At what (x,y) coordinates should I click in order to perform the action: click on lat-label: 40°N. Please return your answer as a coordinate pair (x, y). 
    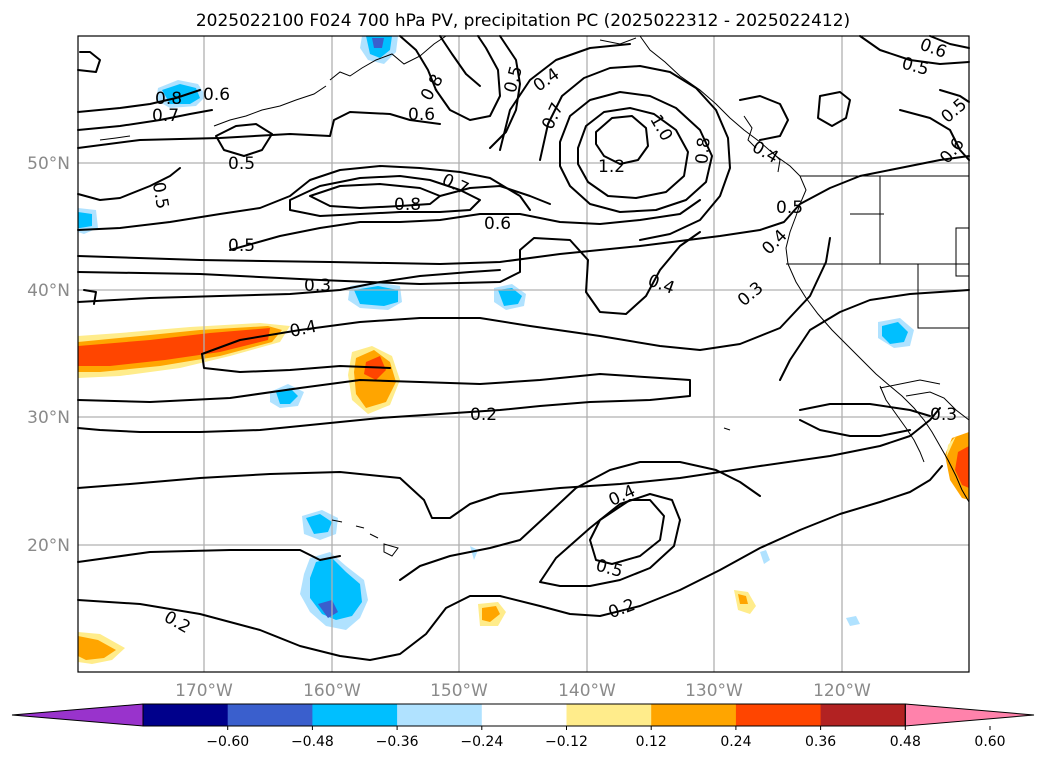
    Looking at the image, I should click on (48, 291).